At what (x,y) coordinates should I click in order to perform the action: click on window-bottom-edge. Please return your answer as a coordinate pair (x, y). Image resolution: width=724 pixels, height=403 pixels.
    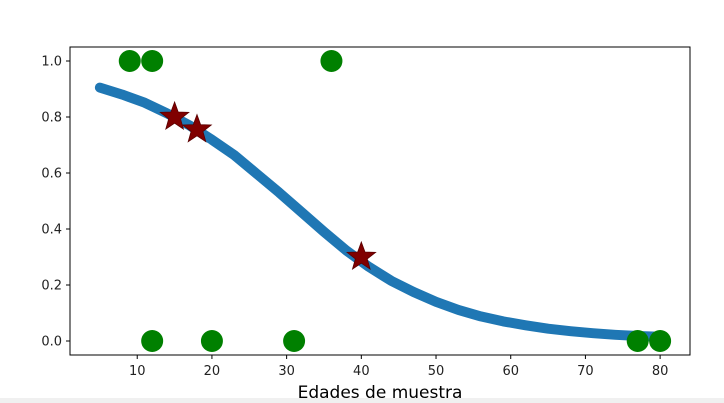
    Looking at the image, I should click on (362, 400).